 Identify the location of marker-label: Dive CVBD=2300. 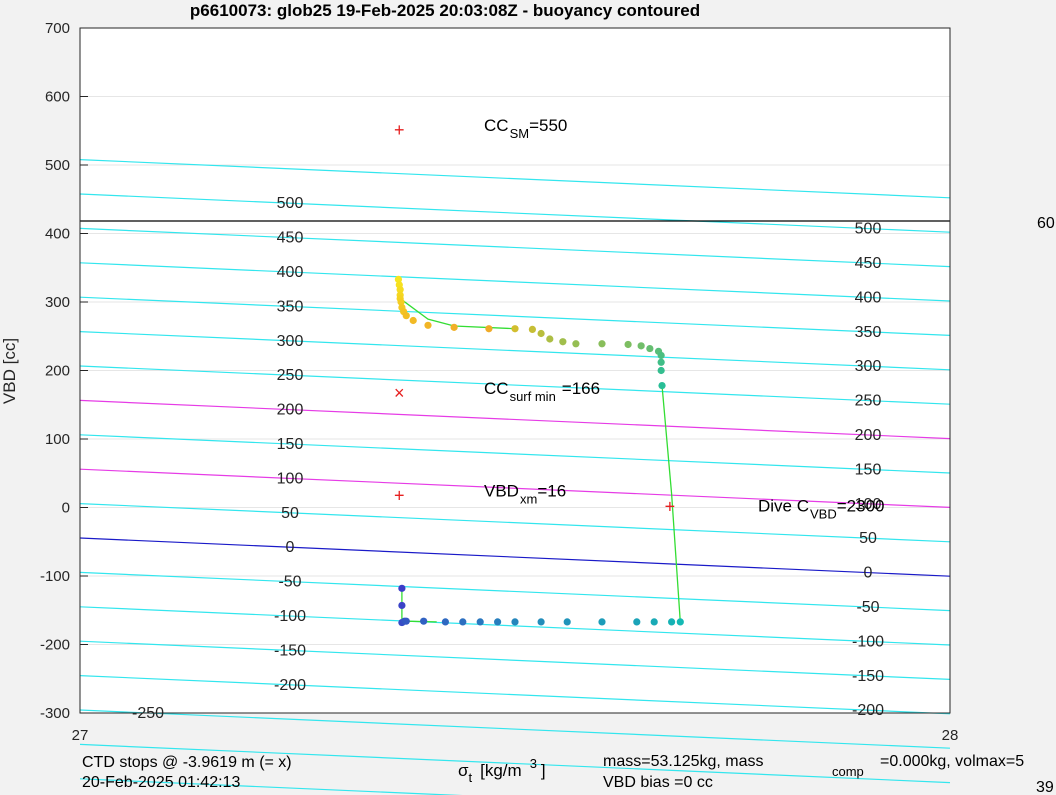
(821, 509).